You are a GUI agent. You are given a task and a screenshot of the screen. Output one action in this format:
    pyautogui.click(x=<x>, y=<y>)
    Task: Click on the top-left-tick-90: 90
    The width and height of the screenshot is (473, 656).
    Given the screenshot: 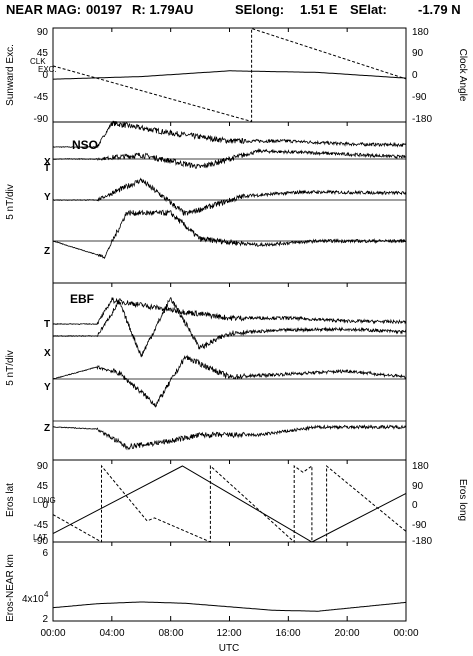 What is the action you would take?
    pyautogui.click(x=43, y=32)
    